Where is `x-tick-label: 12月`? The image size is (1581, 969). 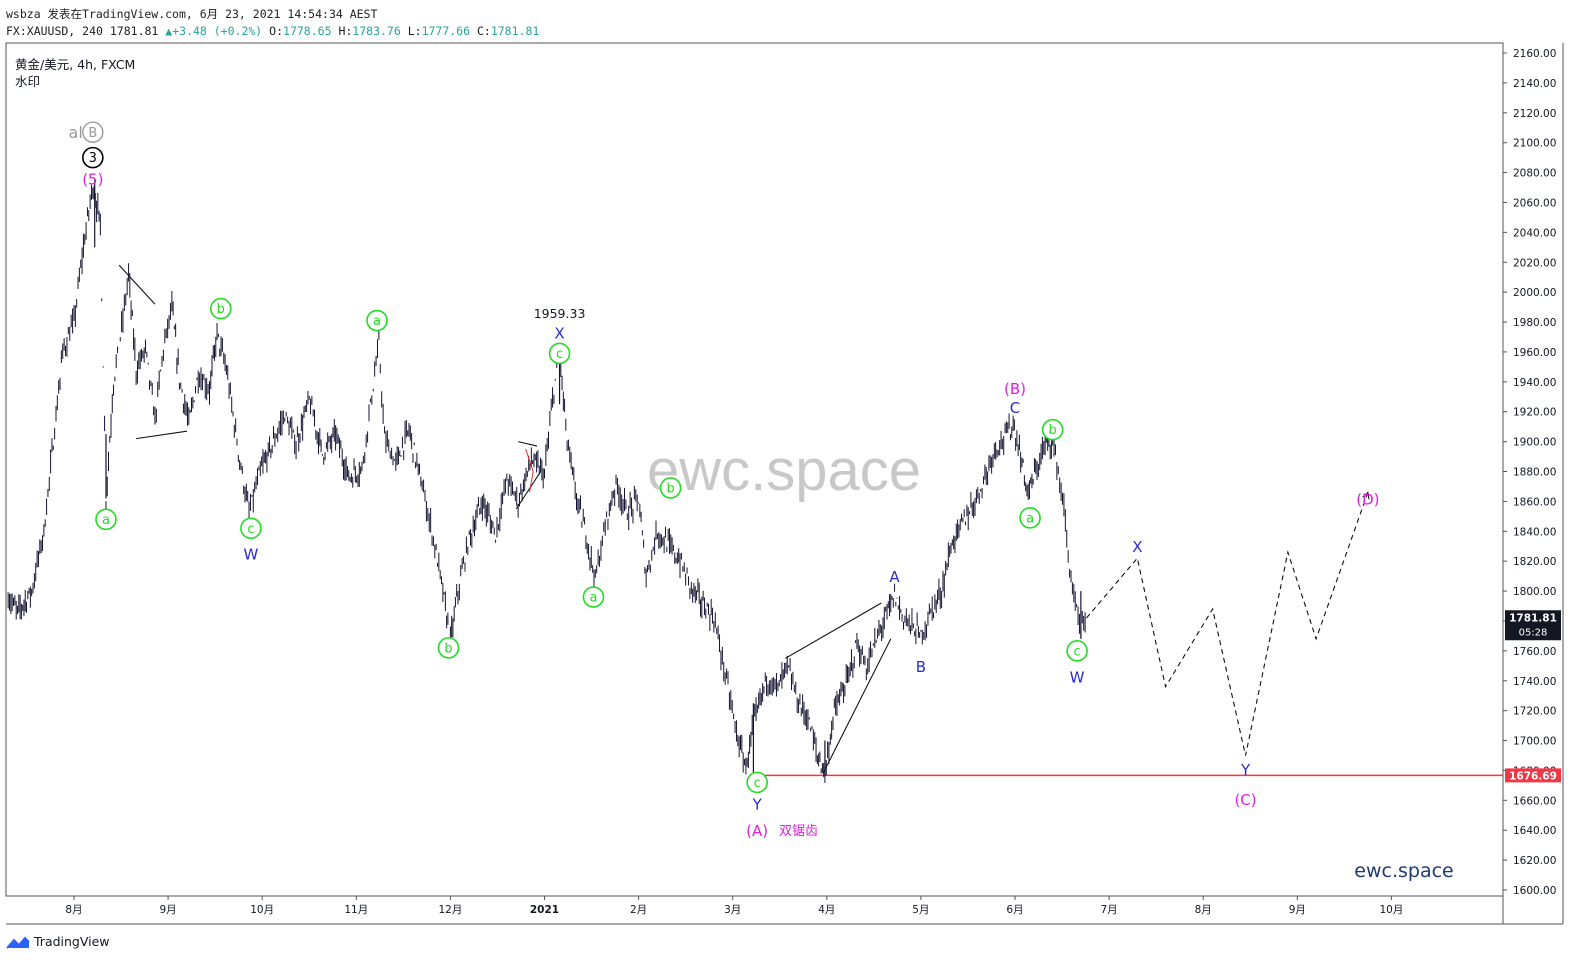 x-tick-label: 12月 is located at coordinates (450, 910).